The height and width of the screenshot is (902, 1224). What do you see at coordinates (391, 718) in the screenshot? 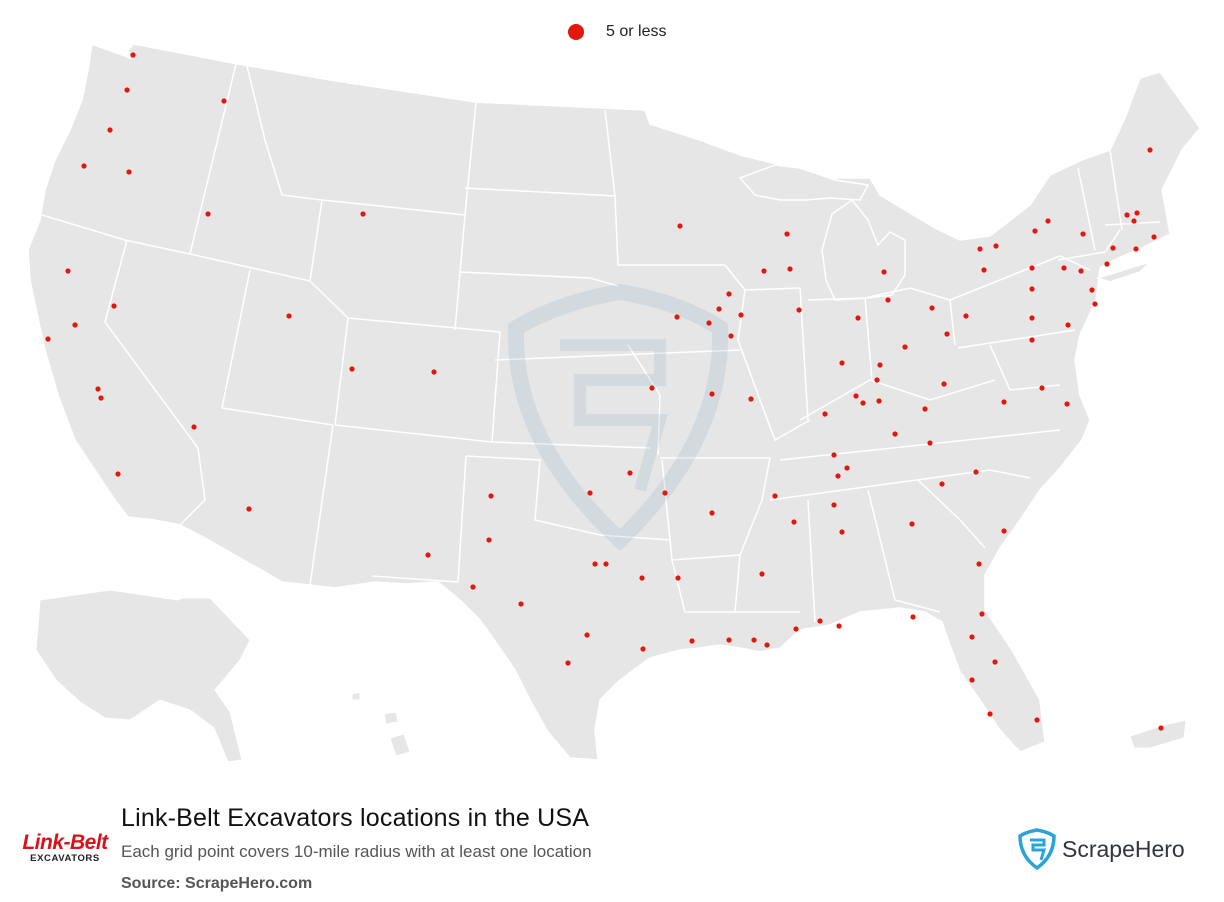
I see `hawaii-maui` at bounding box center [391, 718].